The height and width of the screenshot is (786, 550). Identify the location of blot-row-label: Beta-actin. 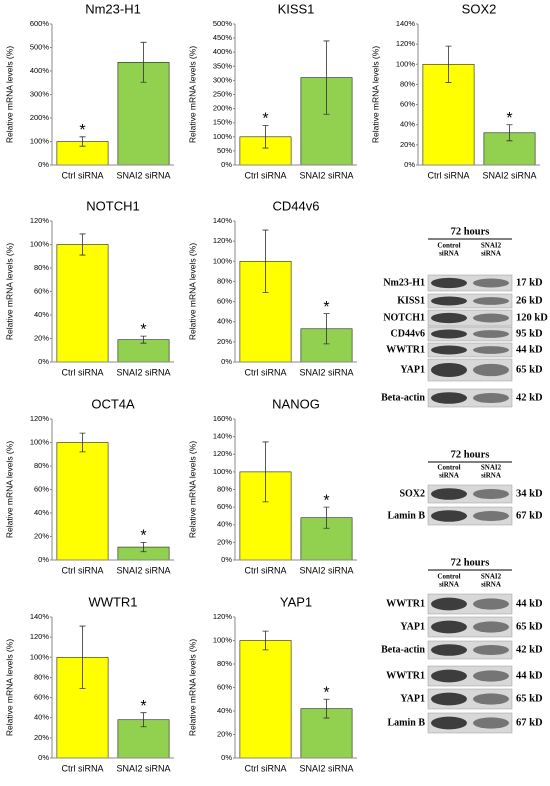
(403, 397).